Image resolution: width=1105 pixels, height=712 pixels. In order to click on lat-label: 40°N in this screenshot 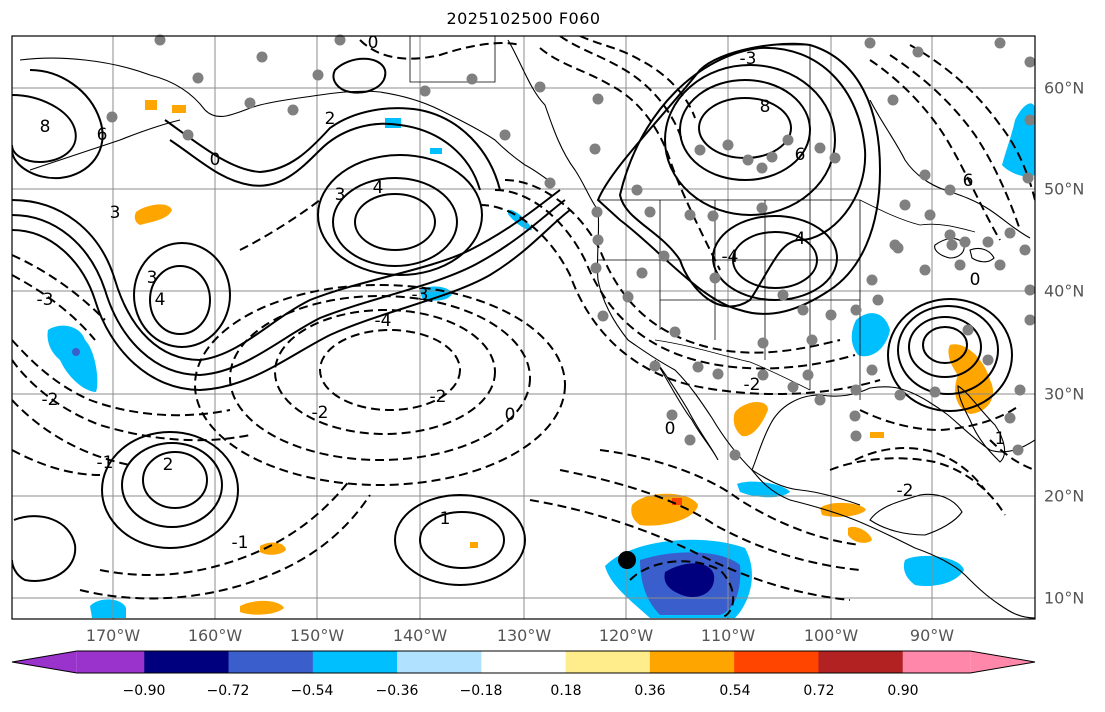, I will do `click(1064, 291)`.